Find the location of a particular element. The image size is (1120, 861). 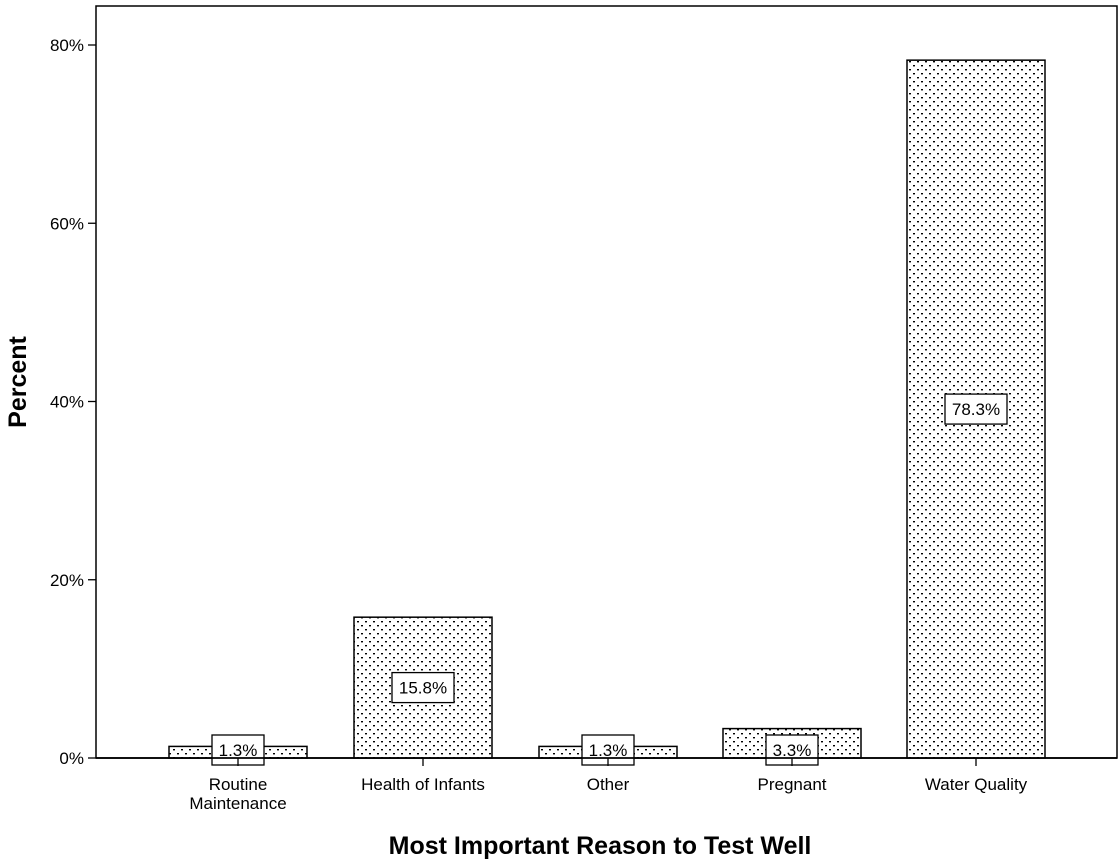

data-label: 78.3% is located at coordinates (976, 409).